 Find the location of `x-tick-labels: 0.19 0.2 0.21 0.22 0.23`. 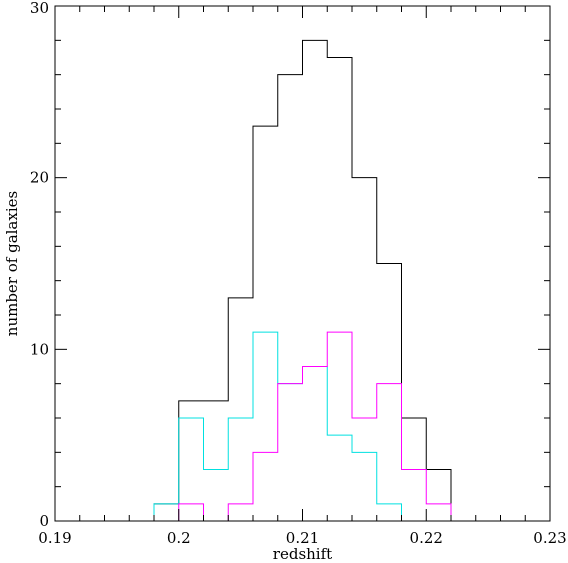

x-tick-labels: 0.19 0.2 0.21 0.22 0.23 is located at coordinates (302, 538).